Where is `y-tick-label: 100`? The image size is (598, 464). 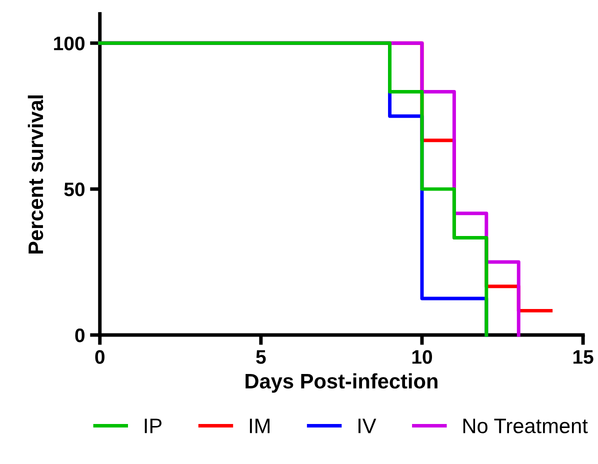 y-tick-label: 100 is located at coordinates (69, 43).